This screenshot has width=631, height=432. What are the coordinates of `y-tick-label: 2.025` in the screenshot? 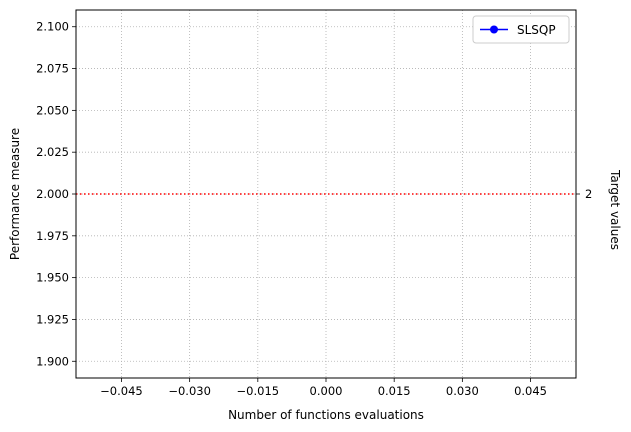 It's located at (52, 152).